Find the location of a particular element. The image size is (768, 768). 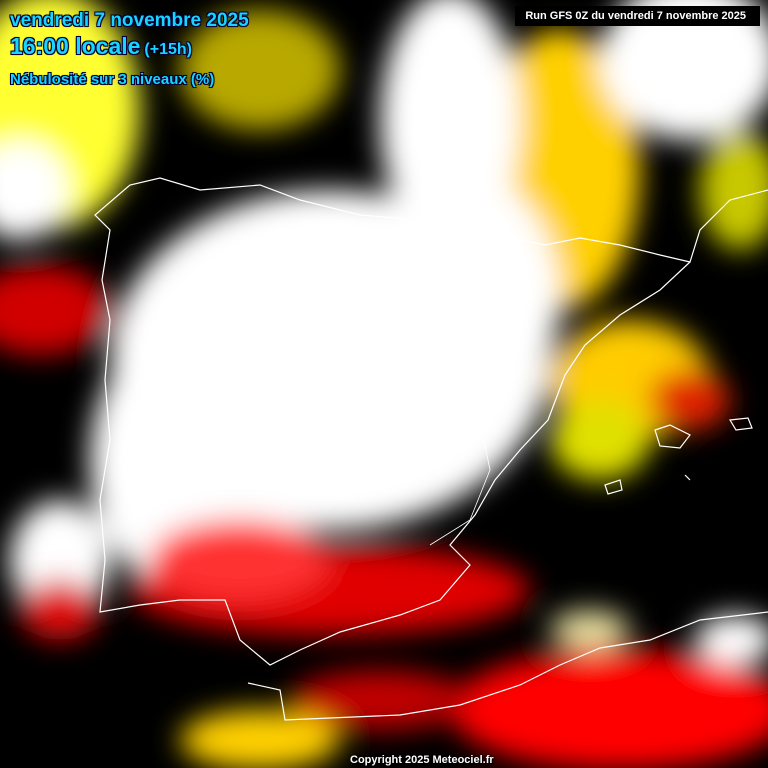

model-run-info: Run GFS 0Z du vendredi 7 novembre 2025 is located at coordinates (637, 16).